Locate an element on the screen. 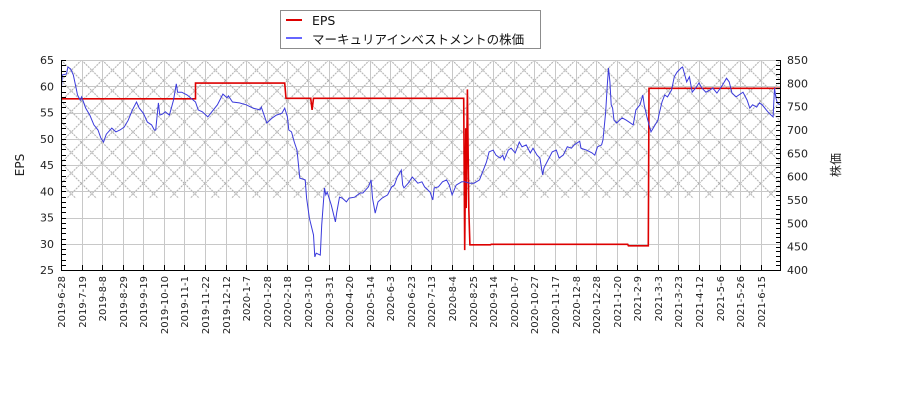 The height and width of the screenshot is (400, 900). x-tick-label: 2019-9-19 is located at coordinates (144, 302).